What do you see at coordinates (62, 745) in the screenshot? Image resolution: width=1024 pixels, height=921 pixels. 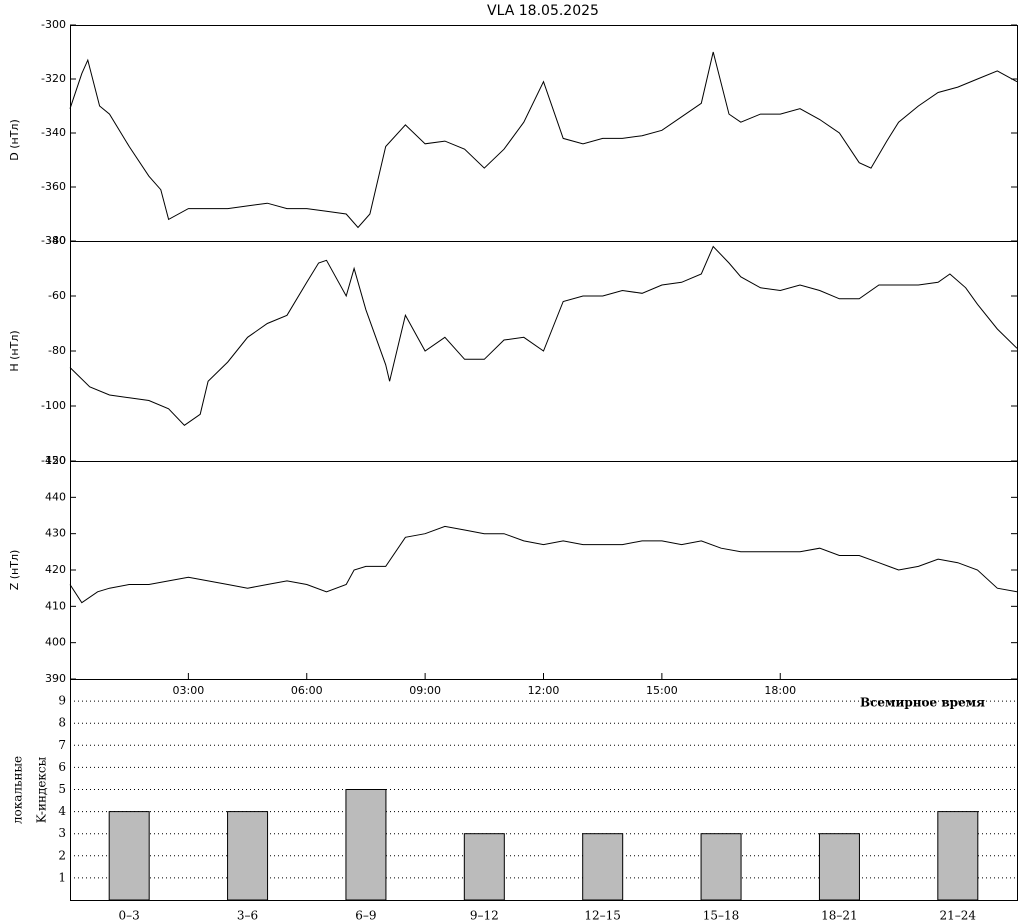 I see `y-tick-label: 7` at bounding box center [62, 745].